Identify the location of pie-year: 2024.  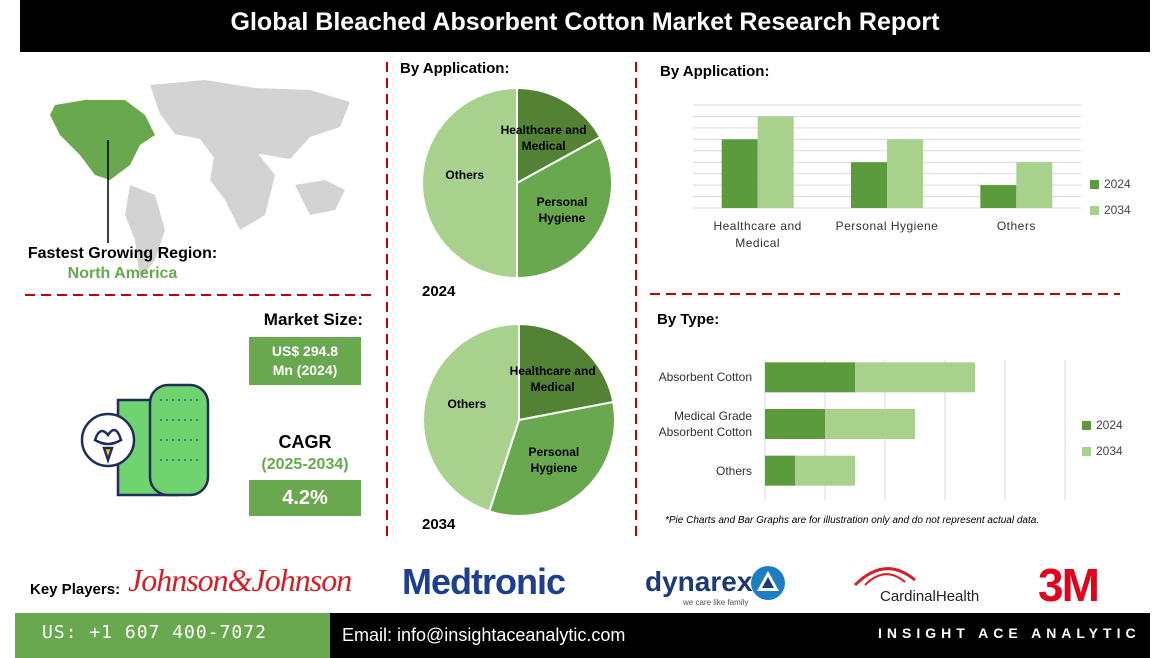
(439, 291).